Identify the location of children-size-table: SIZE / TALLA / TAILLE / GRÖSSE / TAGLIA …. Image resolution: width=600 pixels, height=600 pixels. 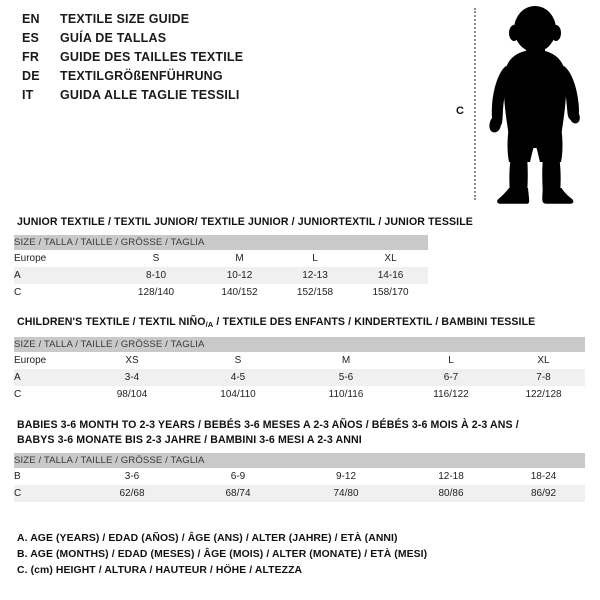
(300, 370).